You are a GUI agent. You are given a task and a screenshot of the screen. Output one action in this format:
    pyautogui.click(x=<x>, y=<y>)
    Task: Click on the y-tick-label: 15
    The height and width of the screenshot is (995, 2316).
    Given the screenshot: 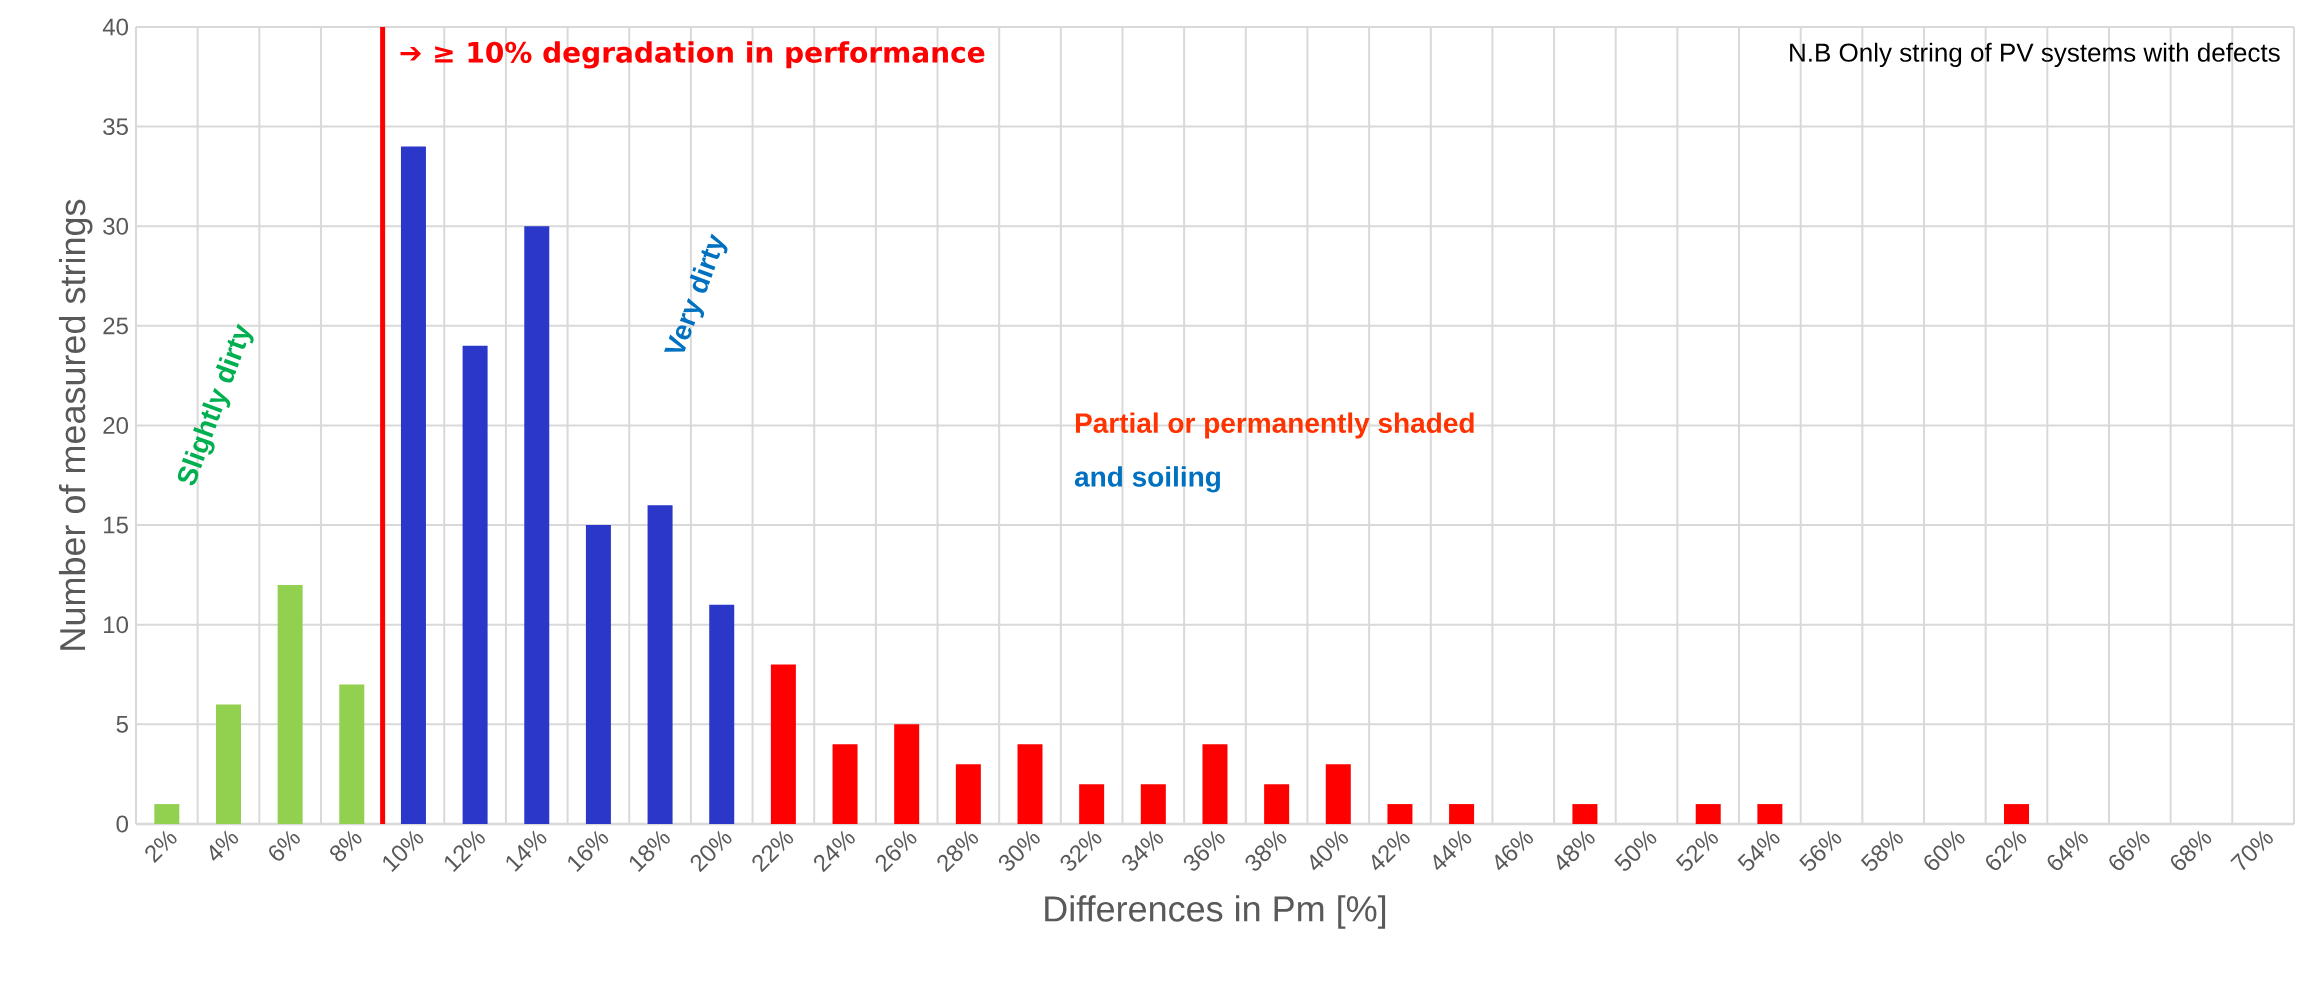 What is the action you would take?
    pyautogui.click(x=116, y=525)
    